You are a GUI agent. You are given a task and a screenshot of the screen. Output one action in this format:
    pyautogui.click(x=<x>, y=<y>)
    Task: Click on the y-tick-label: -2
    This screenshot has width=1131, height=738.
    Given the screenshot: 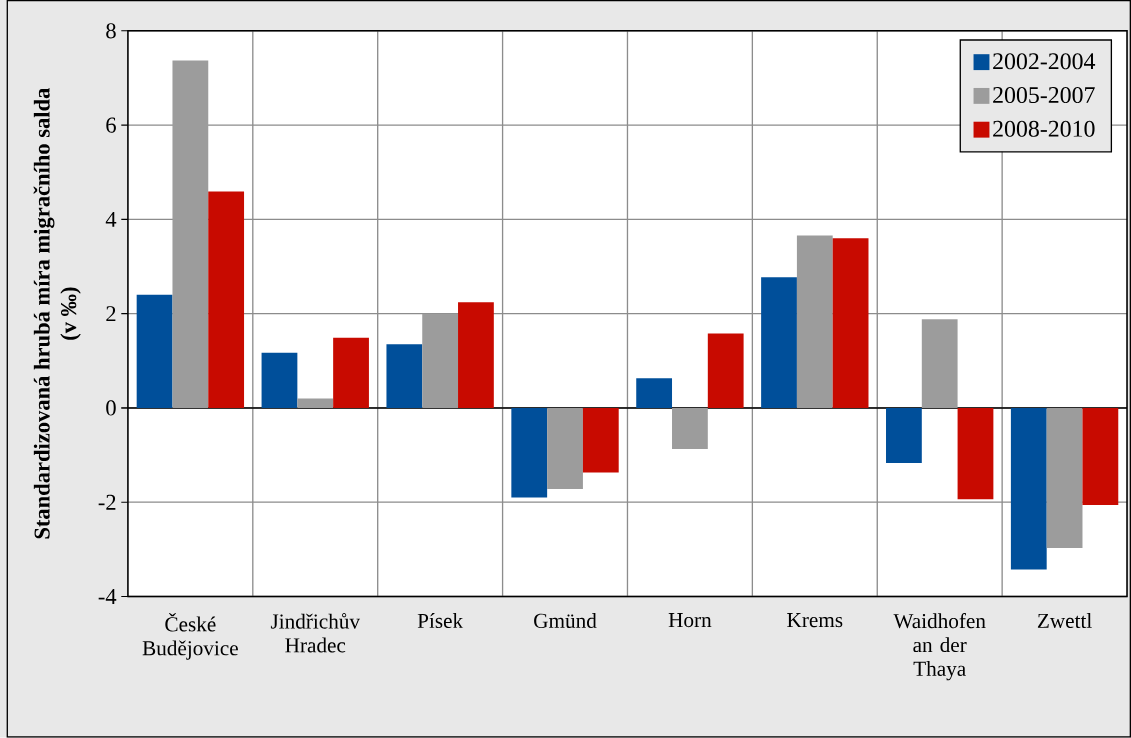 What is the action you would take?
    pyautogui.click(x=107, y=502)
    